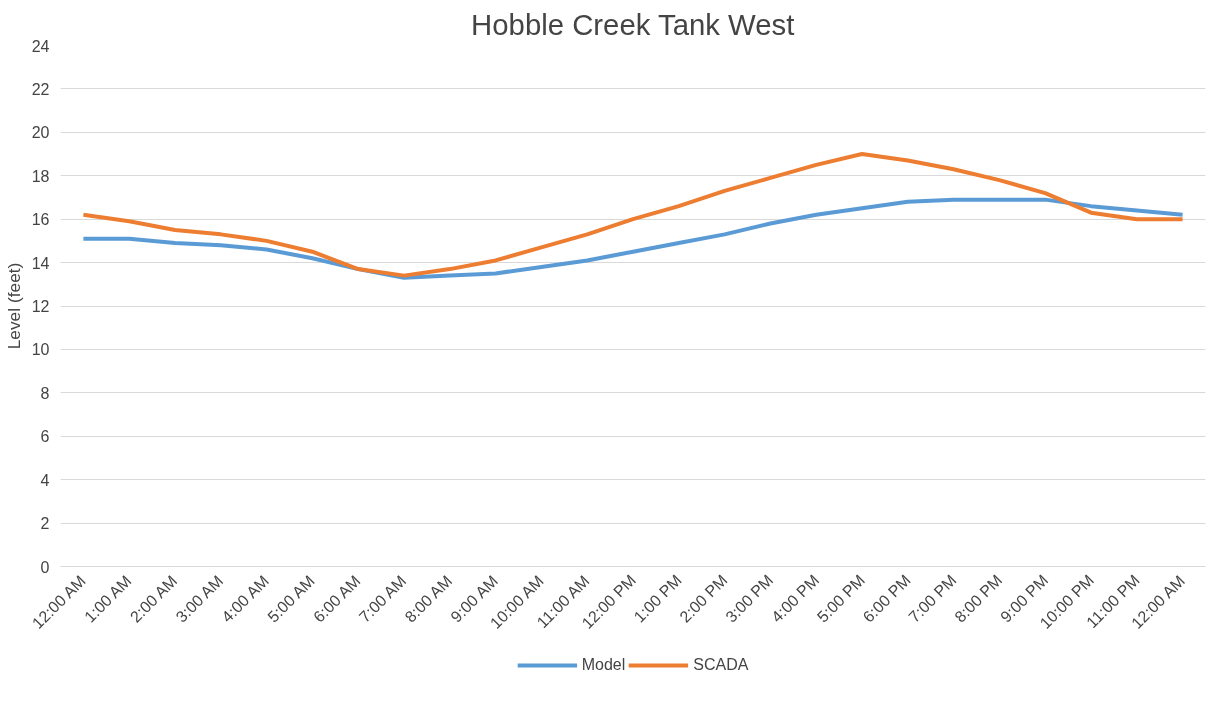 This screenshot has width=1221, height=710. What do you see at coordinates (45, 393) in the screenshot?
I see `y-tick-label: 8` at bounding box center [45, 393].